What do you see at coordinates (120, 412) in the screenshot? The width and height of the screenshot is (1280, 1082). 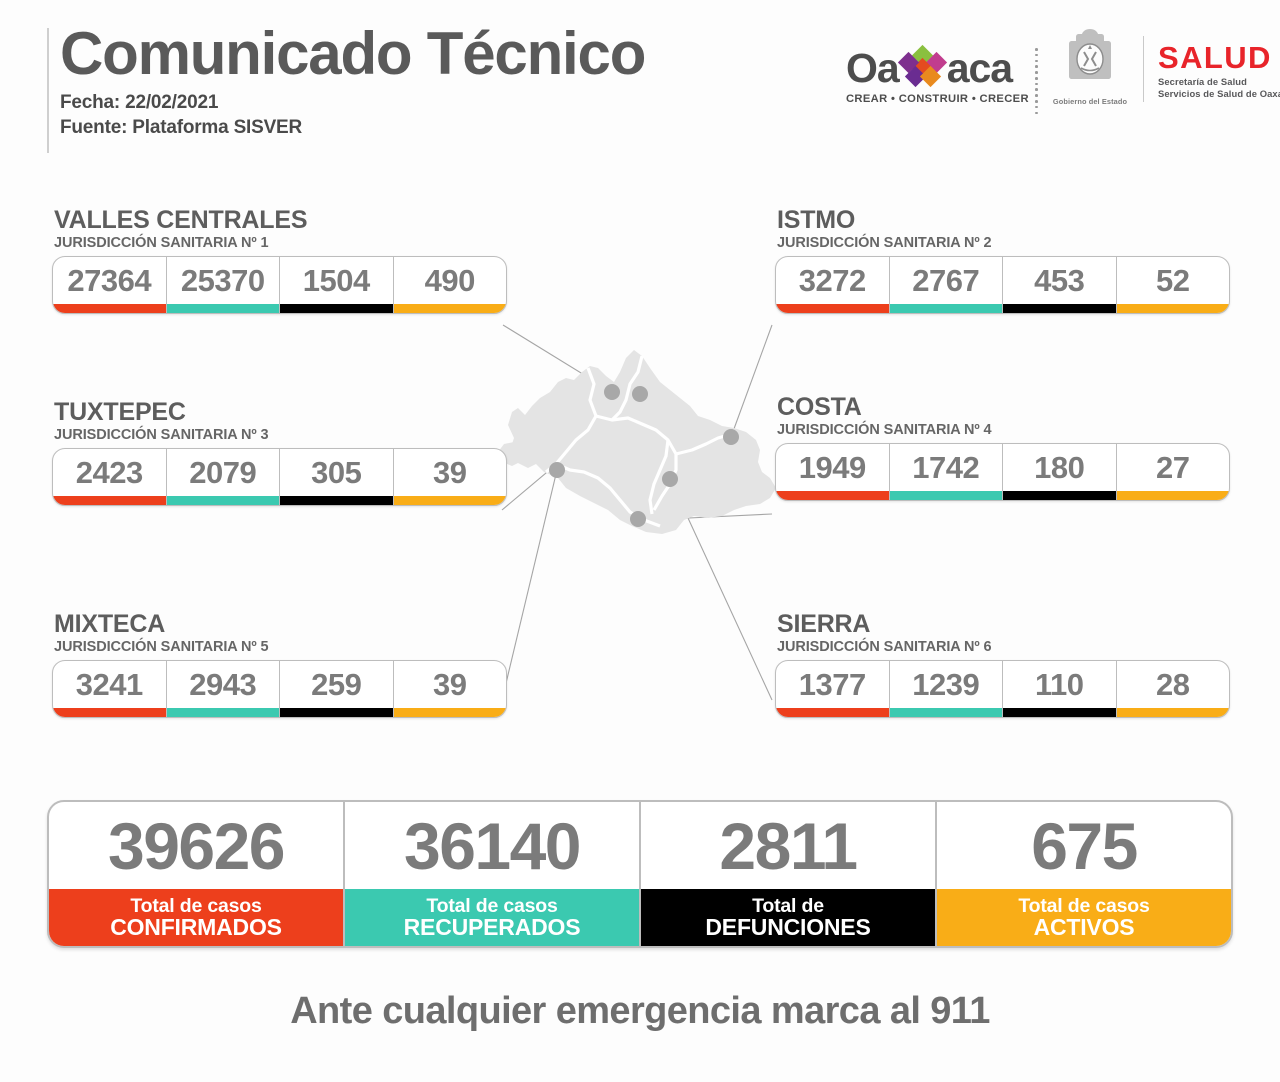 I see `region-title: TUXTEPEC` at bounding box center [120, 412].